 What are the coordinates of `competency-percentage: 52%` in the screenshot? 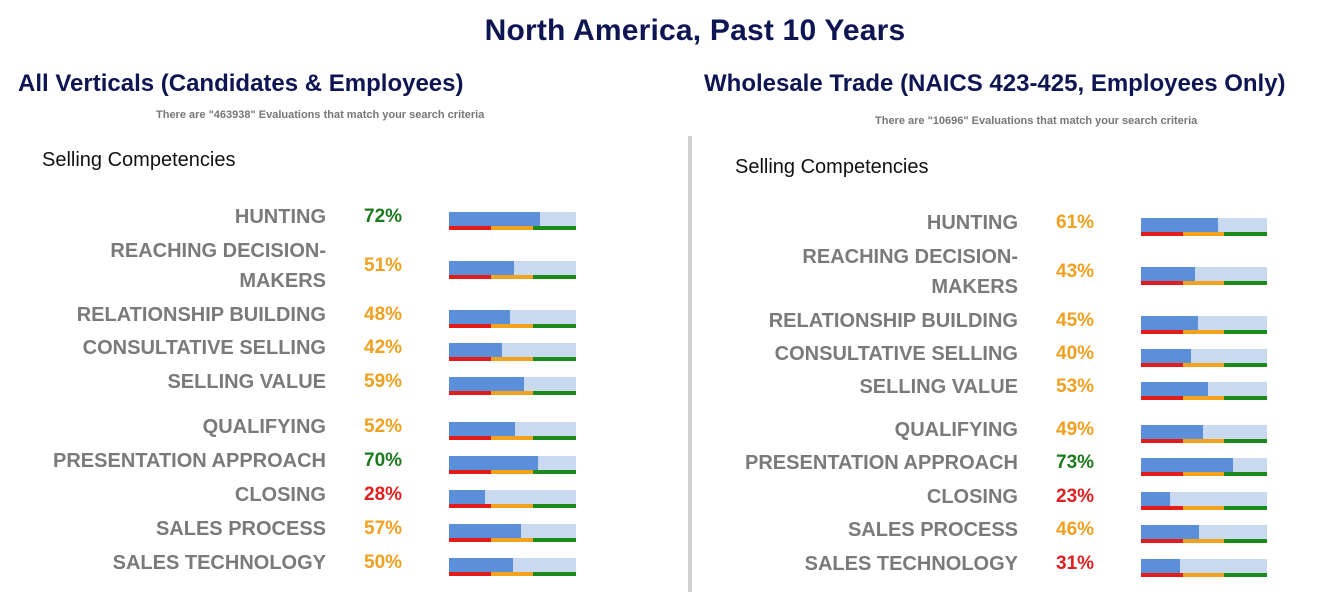 It's located at (383, 426).